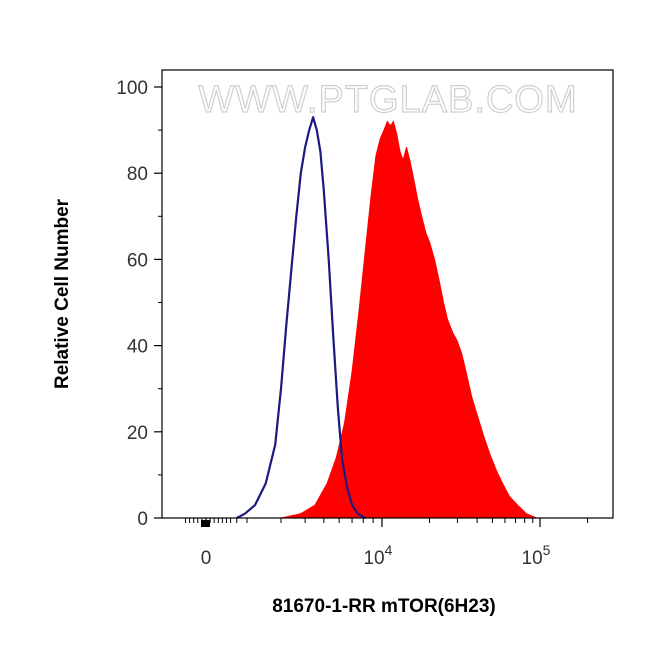 This screenshot has height=645, width=650. Describe the element at coordinates (137, 260) in the screenshot. I see `y-tick-label: 60` at that location.